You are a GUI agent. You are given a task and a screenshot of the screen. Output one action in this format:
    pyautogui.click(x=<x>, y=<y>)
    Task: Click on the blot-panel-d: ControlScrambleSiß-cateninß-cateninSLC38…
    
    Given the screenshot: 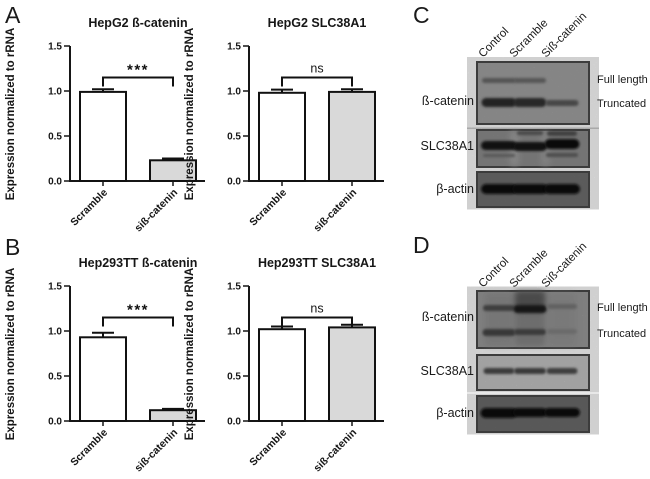 What is the action you would take?
    pyautogui.click(x=534, y=337)
    